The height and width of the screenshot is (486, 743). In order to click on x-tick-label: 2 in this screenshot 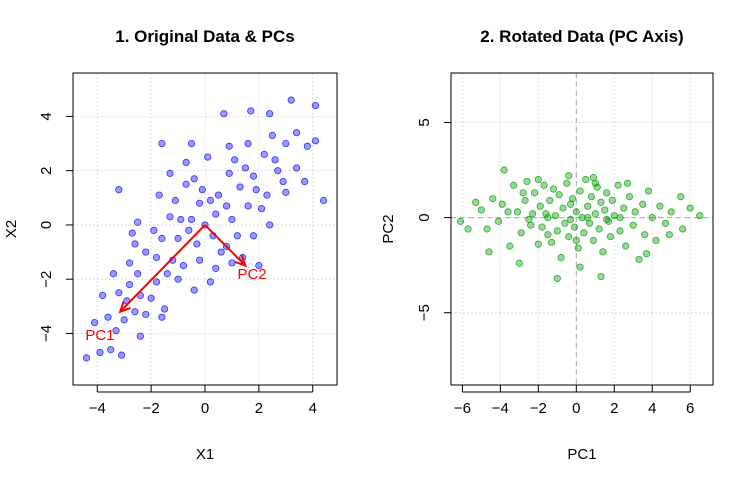, I will do `click(259, 408)`.